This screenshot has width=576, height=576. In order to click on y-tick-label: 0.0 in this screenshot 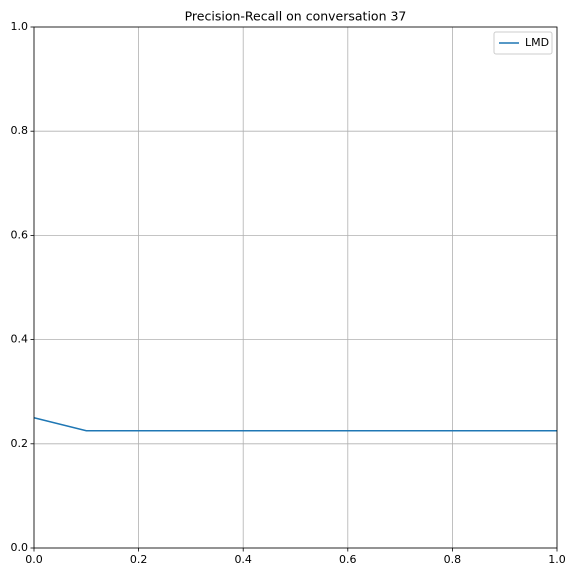, I will do `click(20, 547)`.